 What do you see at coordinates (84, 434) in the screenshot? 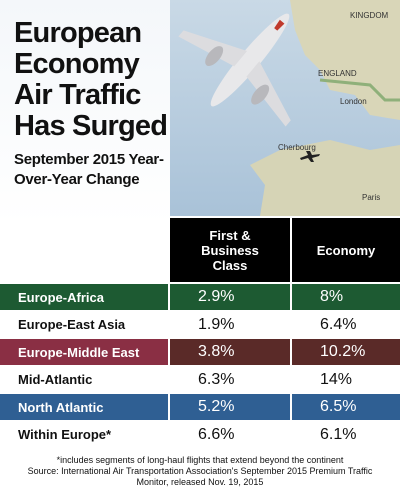
I see `row-label: Within Europe*` at bounding box center [84, 434].